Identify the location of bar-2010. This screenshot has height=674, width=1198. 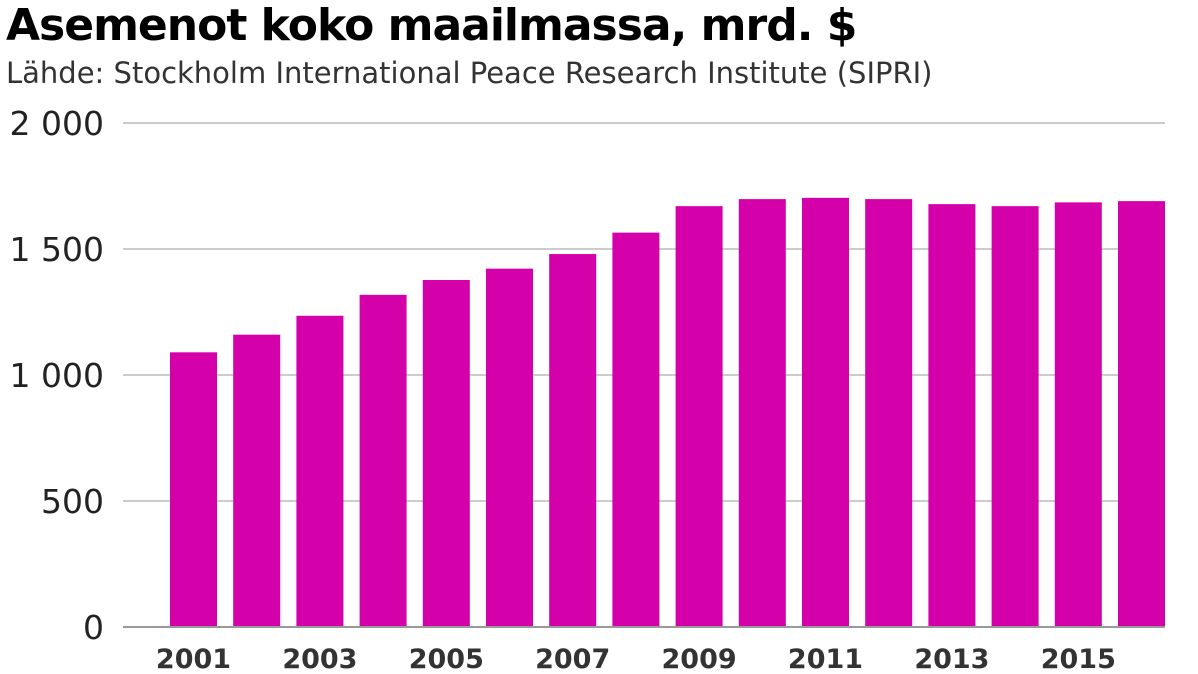
(762, 413).